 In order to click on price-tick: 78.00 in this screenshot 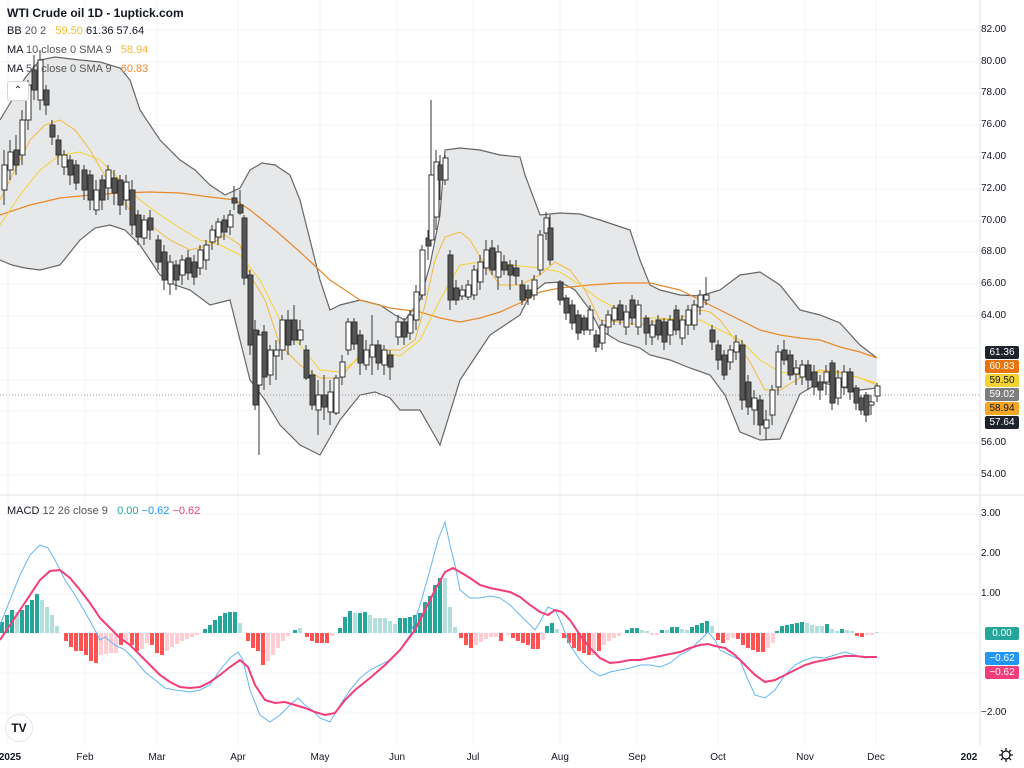, I will do `click(994, 92)`.